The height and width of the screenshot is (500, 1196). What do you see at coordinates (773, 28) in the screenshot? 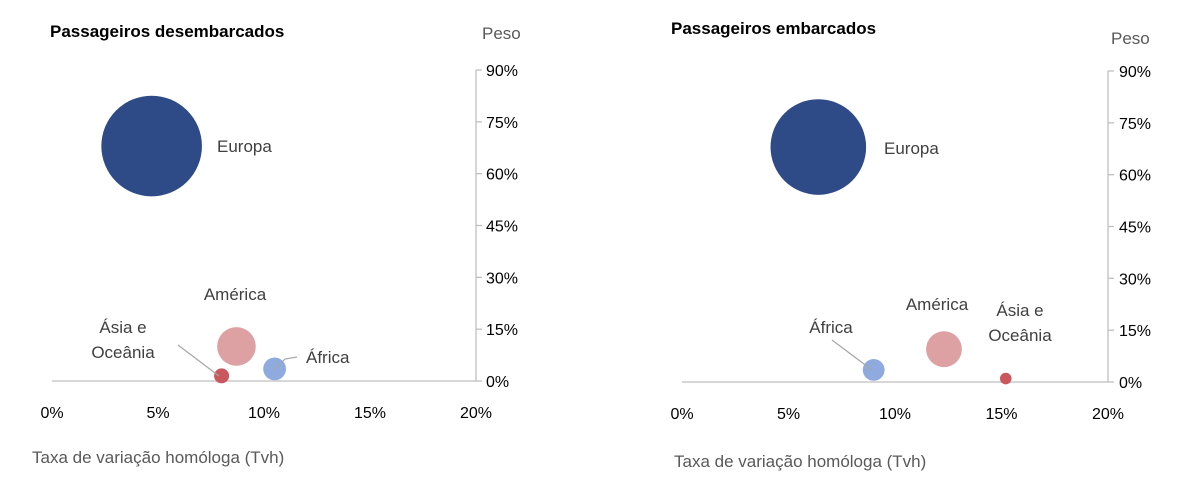
I see `chart-title: Passageiros embarcados` at bounding box center [773, 28].